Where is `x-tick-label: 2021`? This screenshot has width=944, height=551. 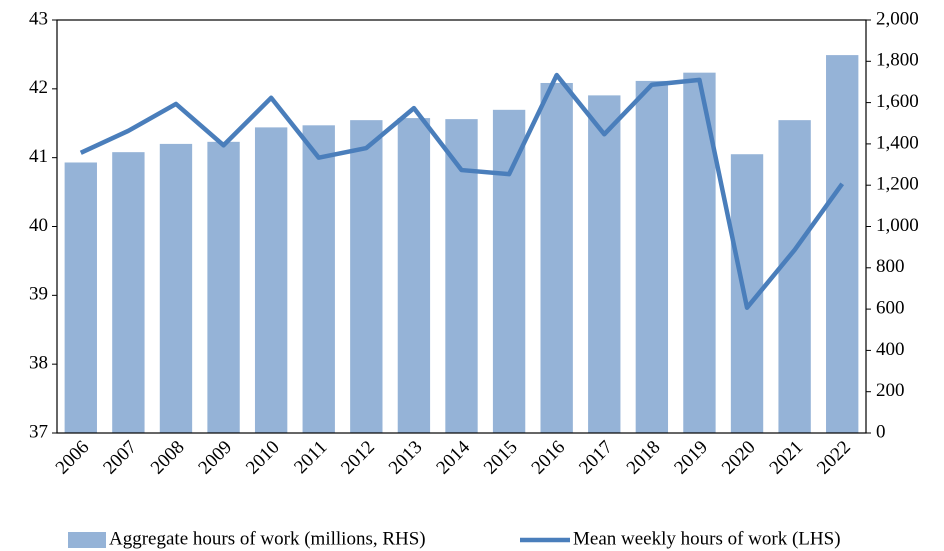
x-tick-label: 2021 is located at coordinates (787, 458).